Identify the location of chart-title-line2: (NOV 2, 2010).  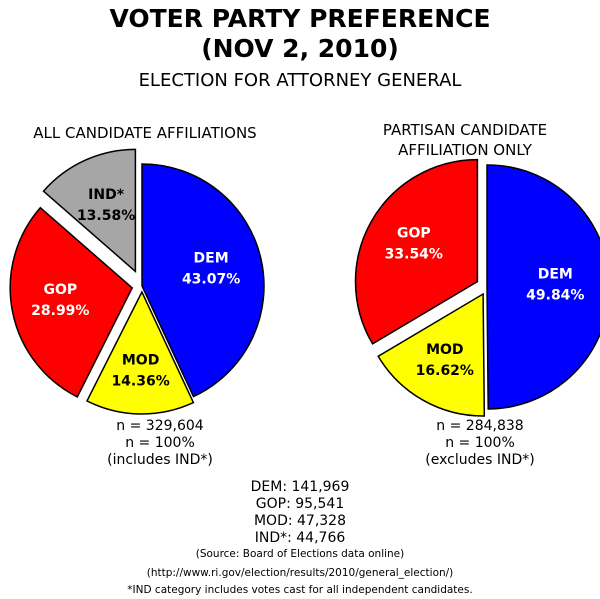
(300, 48).